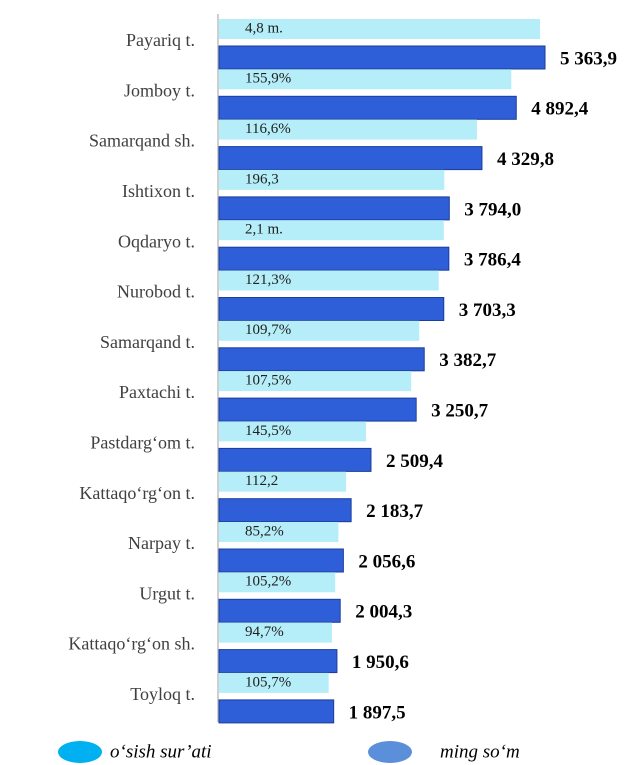  What do you see at coordinates (264, 531) in the screenshot?
I see `rate-label: 85,2%` at bounding box center [264, 531].